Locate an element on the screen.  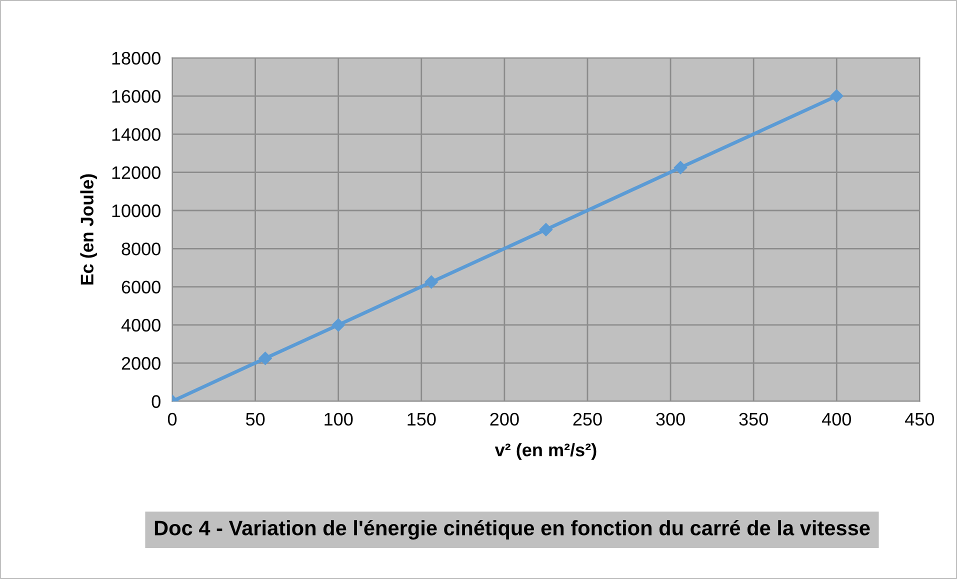
y-axis-title: Ec (en Joule) is located at coordinates (89, 229).